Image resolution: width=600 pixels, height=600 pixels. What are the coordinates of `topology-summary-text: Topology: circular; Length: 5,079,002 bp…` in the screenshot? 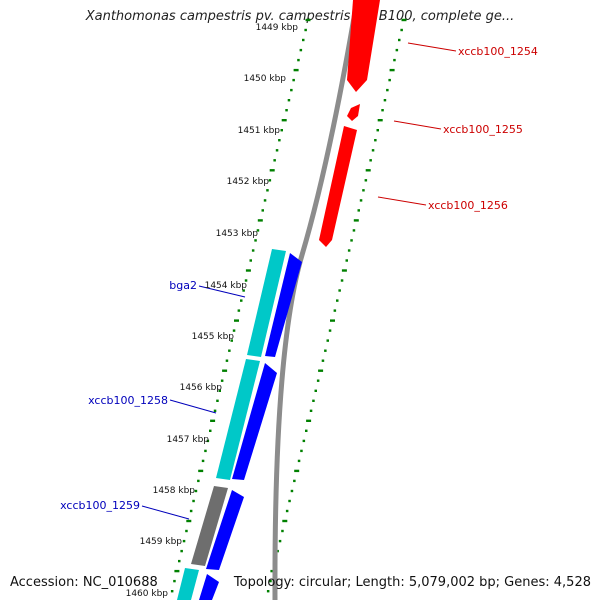 It's located at (412, 582).